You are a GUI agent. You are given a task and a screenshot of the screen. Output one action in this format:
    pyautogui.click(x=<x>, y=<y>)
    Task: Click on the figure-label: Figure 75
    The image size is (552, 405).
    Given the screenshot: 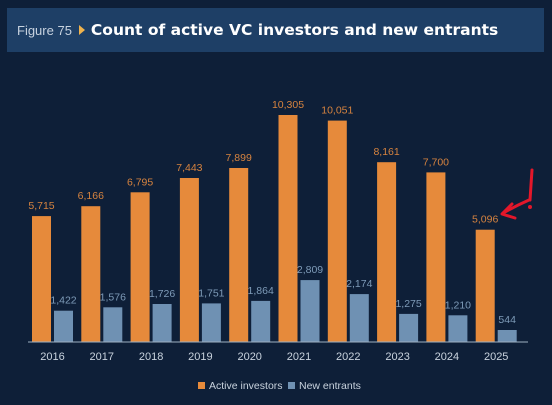 What is the action you would take?
    pyautogui.click(x=44, y=30)
    